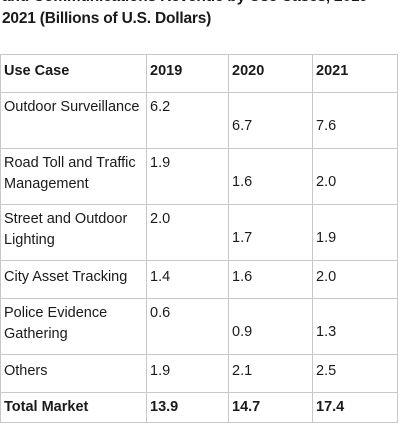  Describe the element at coordinates (187, 232) in the screenshot. I see `value-2019-cell: 2.0` at that location.